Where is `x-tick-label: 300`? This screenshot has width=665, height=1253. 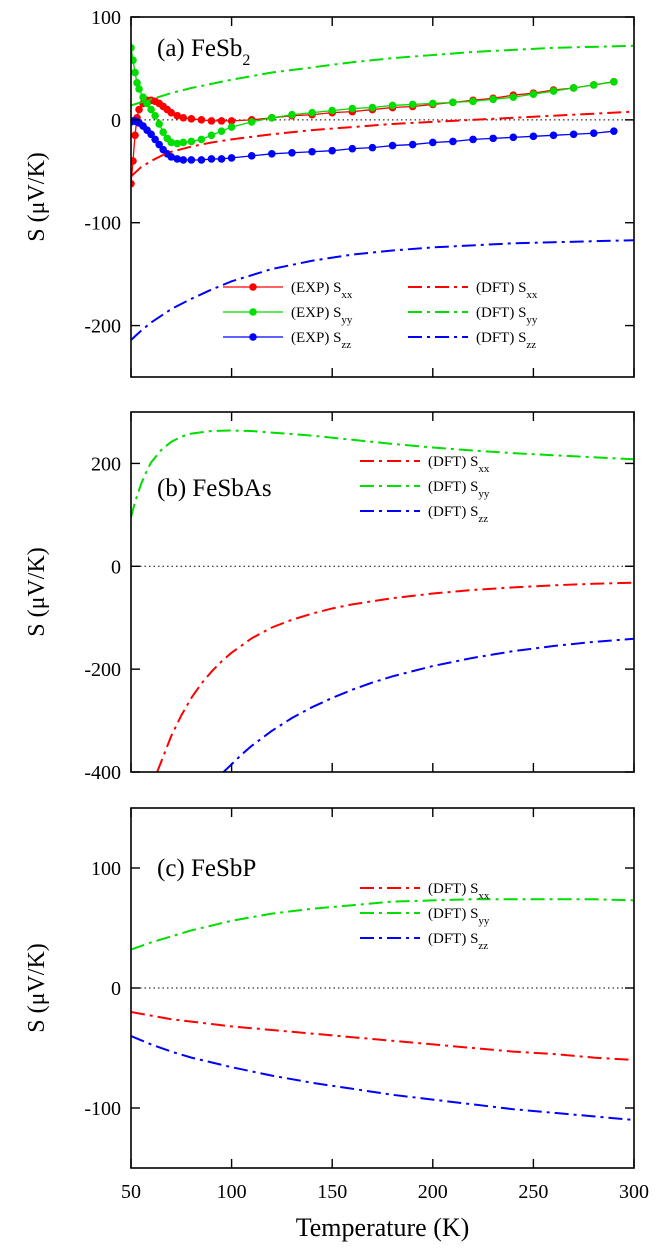 x-tick-label: 300 is located at coordinates (634, 1192).